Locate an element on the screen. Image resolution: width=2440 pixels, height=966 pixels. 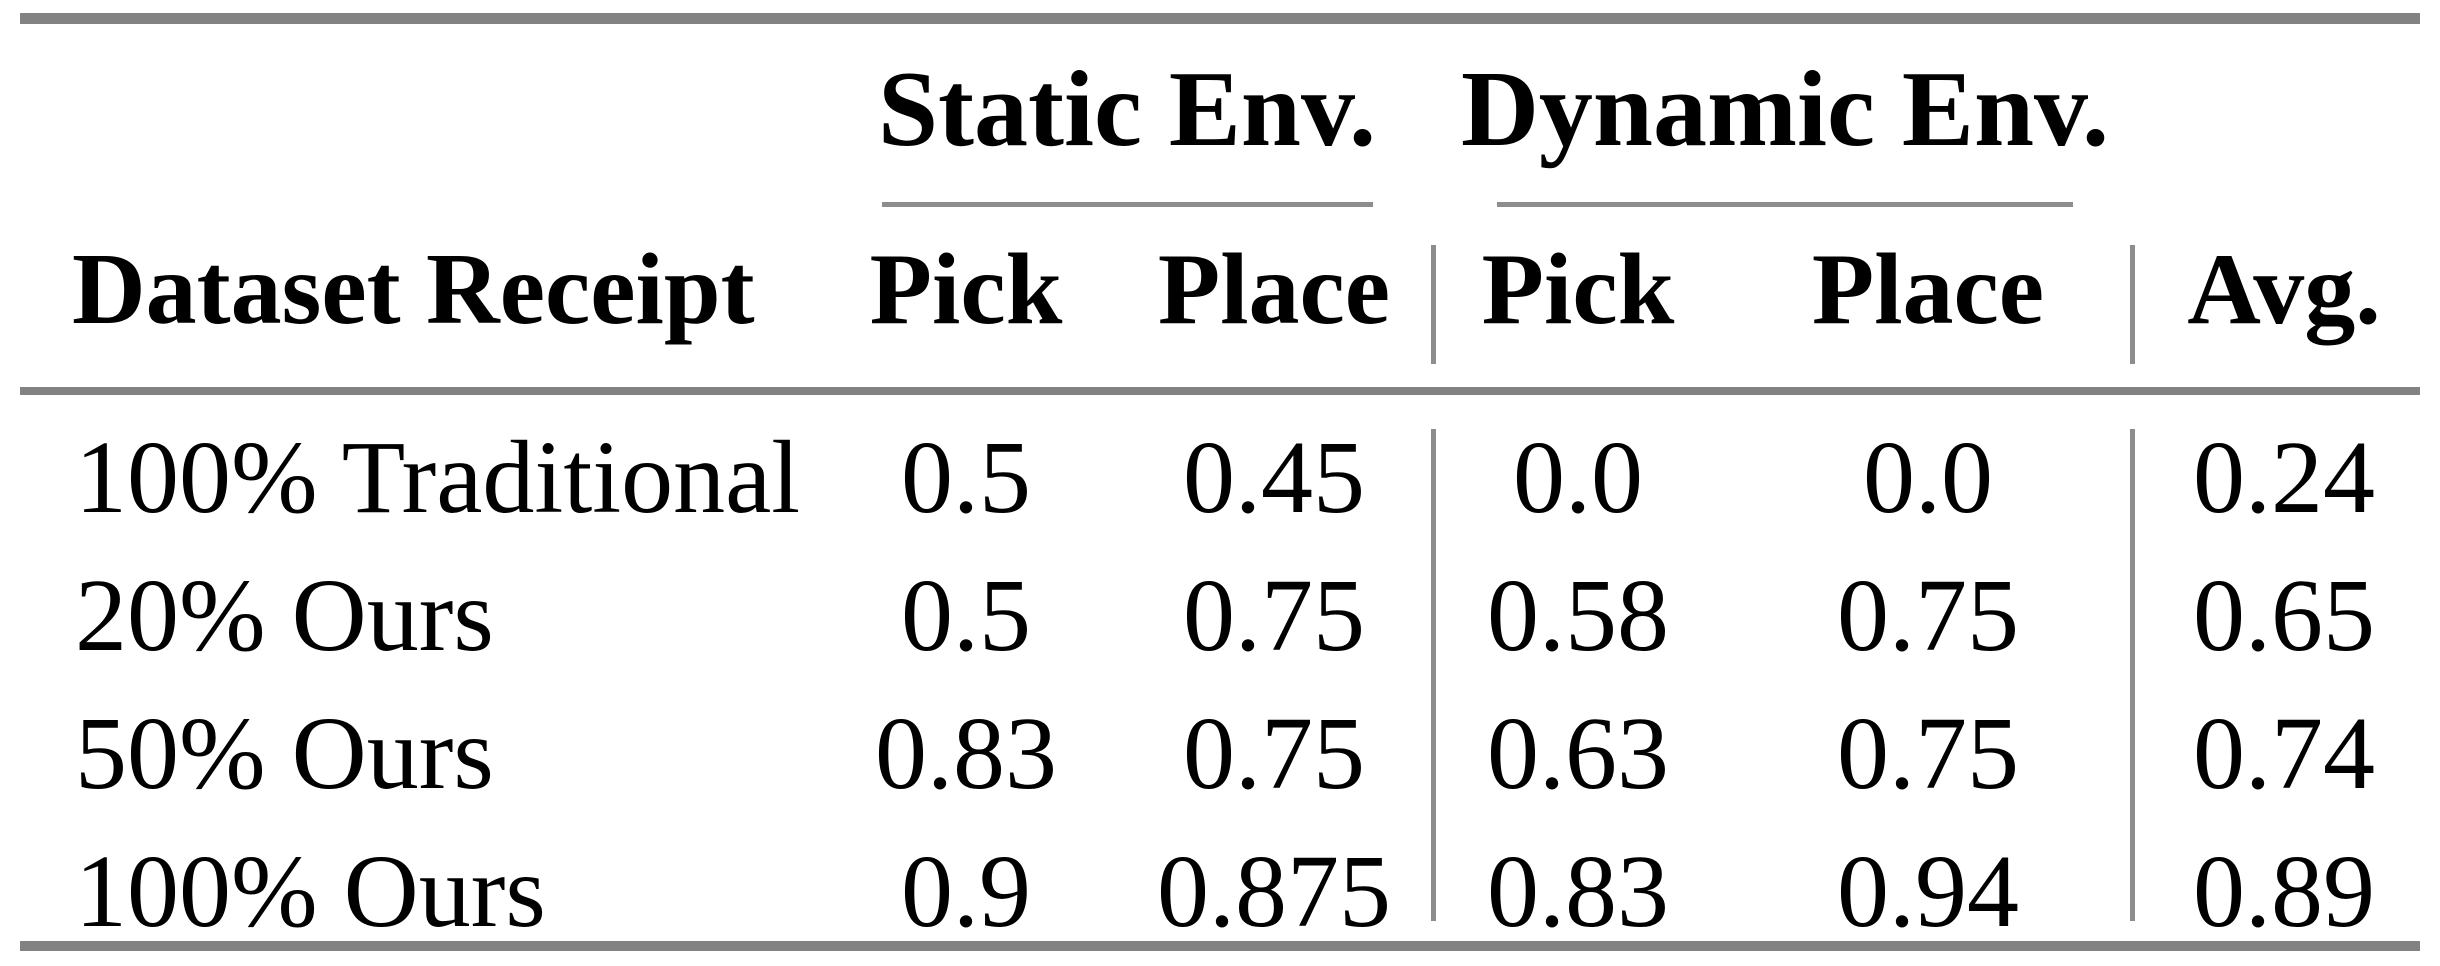
table-mid-rule is located at coordinates (1220, 391).